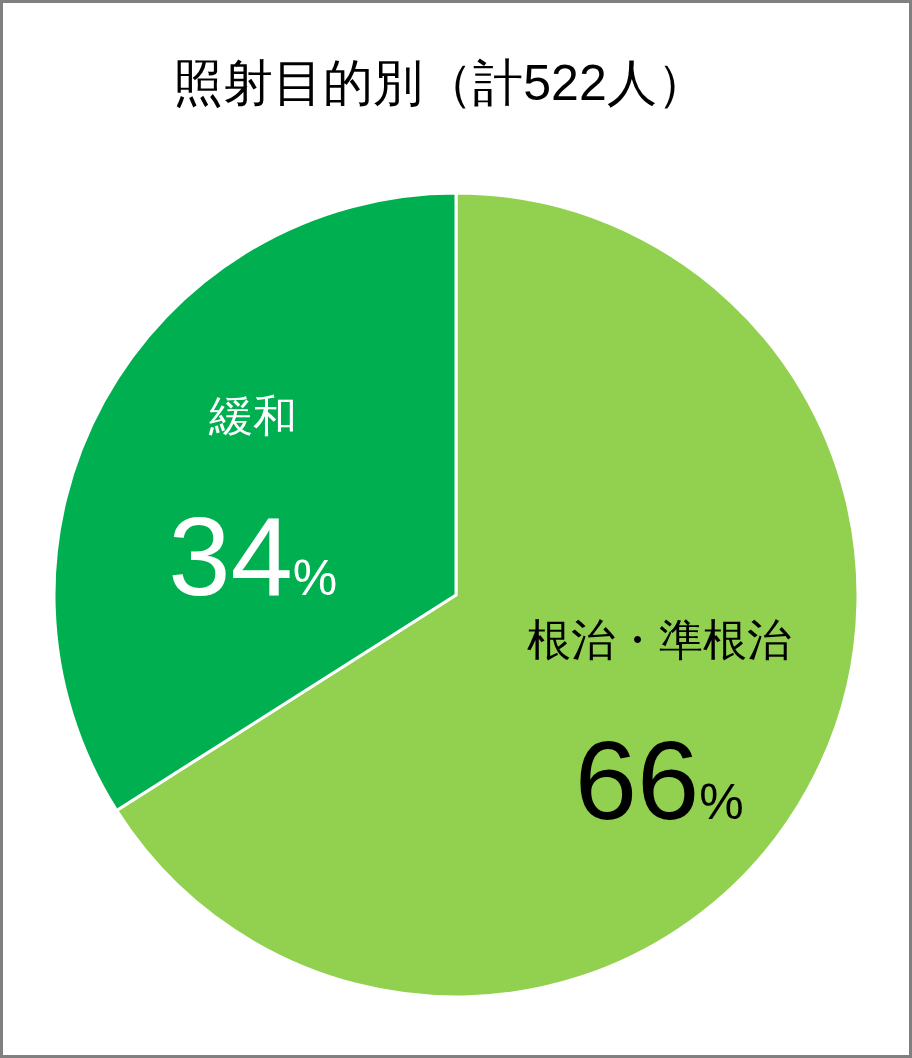 The width and height of the screenshot is (912, 1058). I want to click on chart-title: 照射目的別（計522人）, so click(440, 83).